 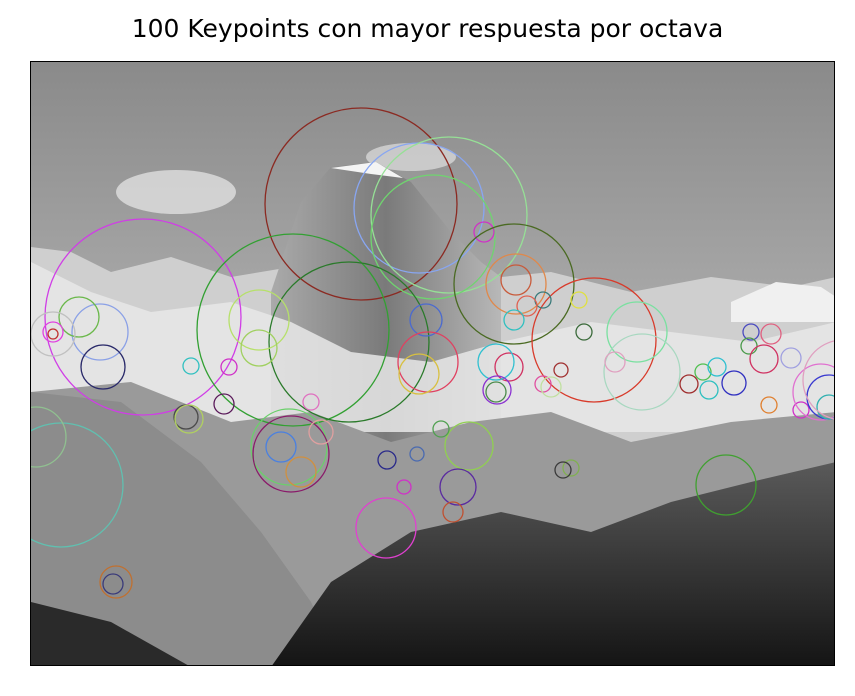 I want to click on cloud, so click(x=176, y=192).